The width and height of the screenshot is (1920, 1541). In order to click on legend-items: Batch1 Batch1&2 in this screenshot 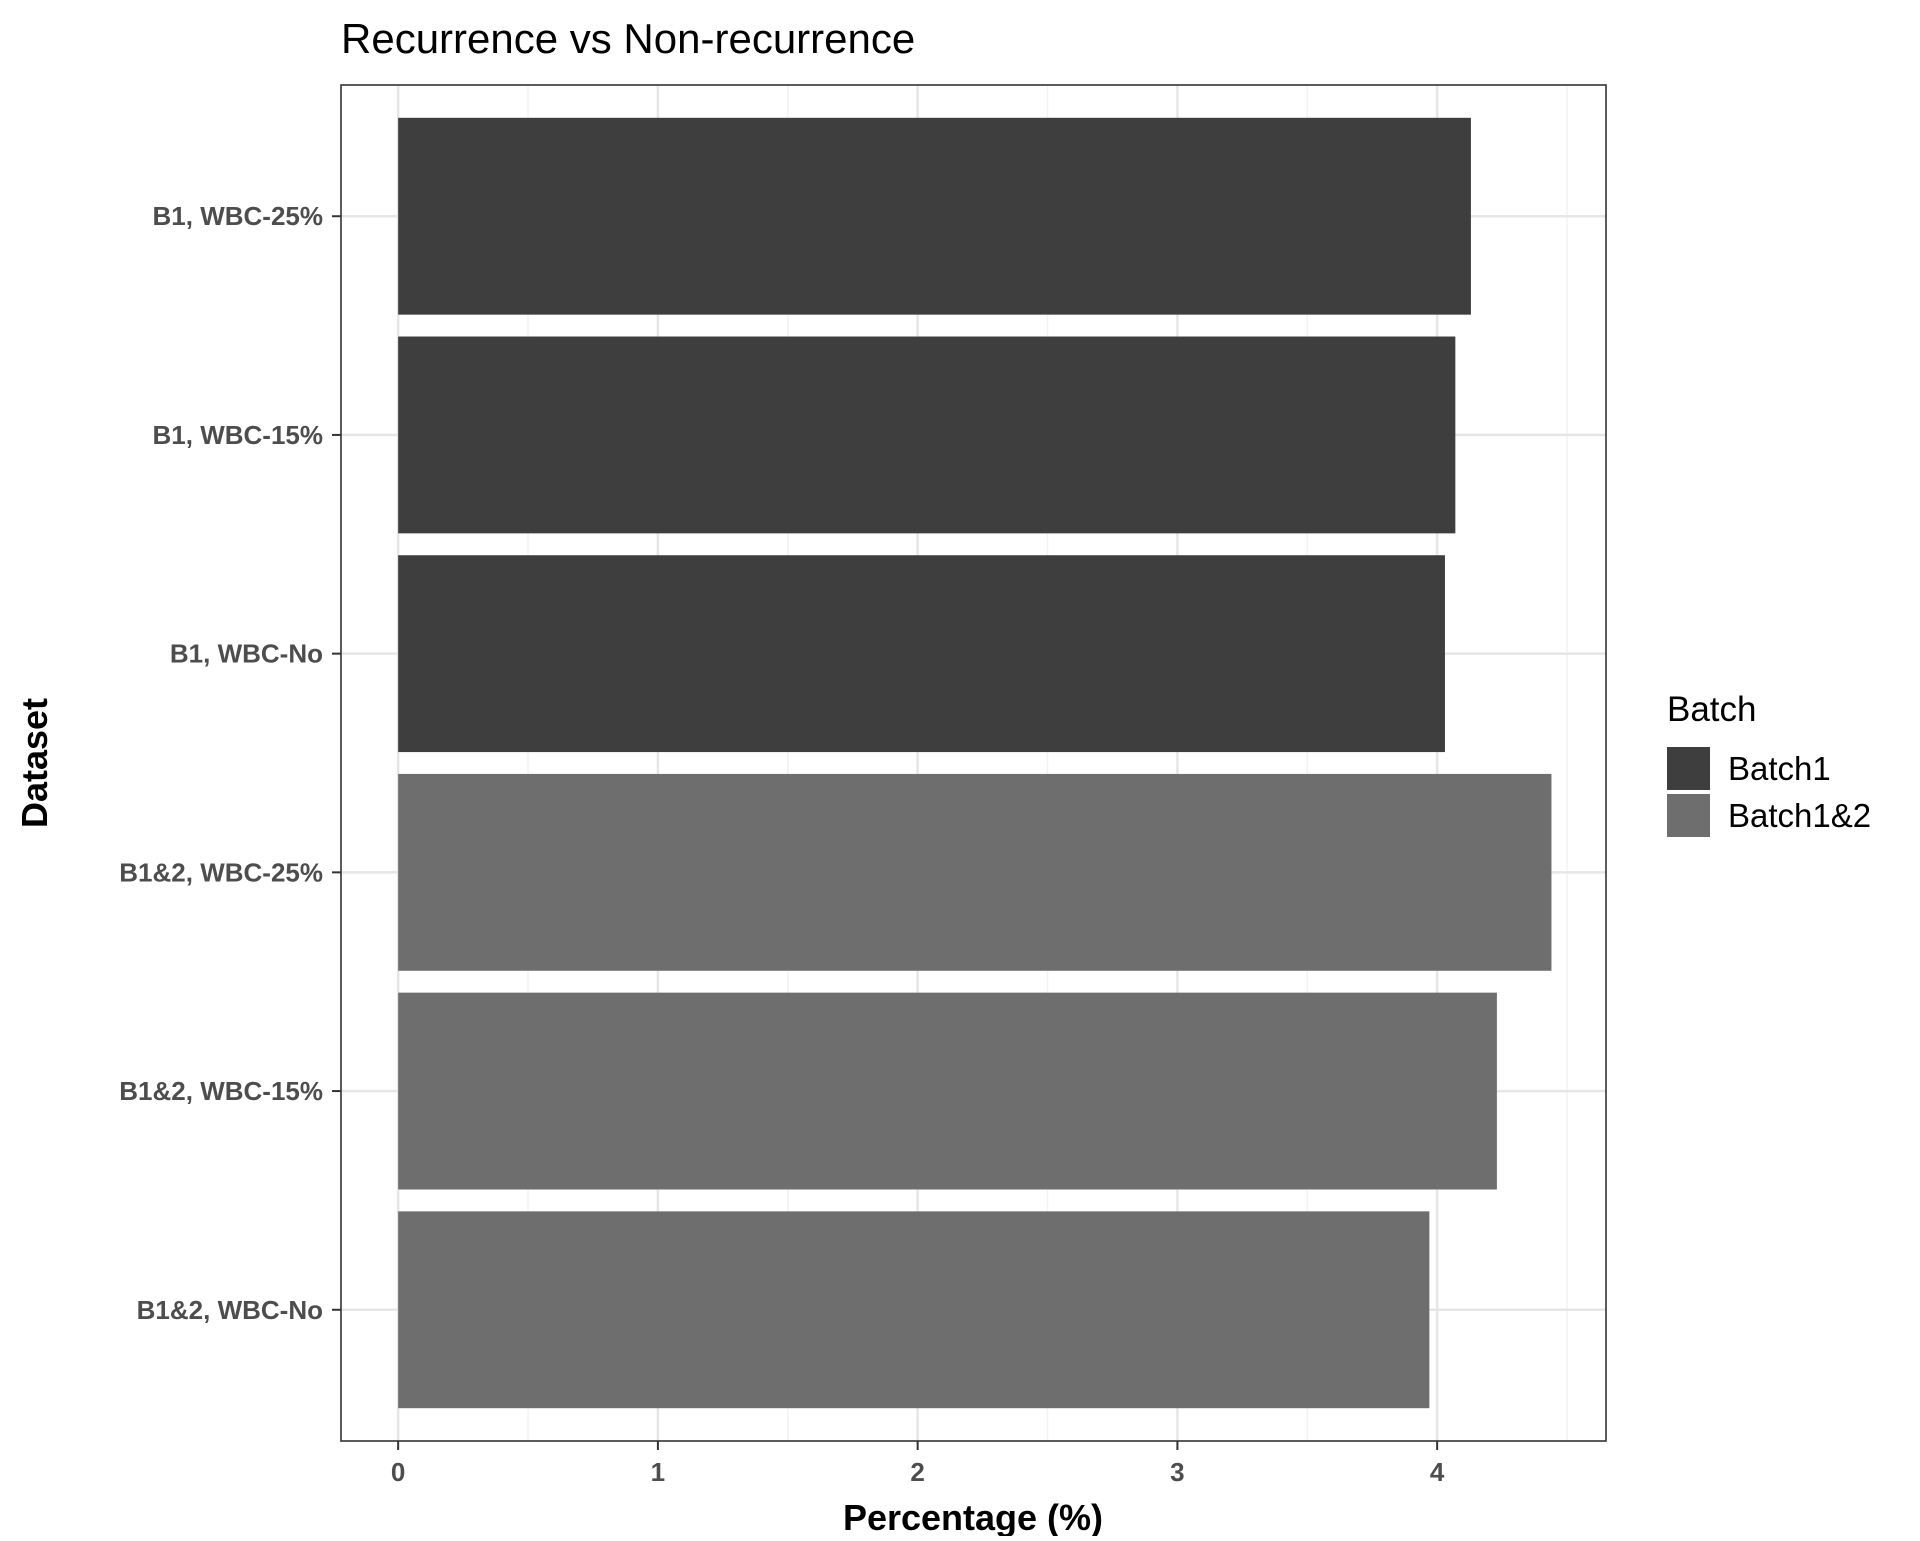, I will do `click(1769, 792)`.